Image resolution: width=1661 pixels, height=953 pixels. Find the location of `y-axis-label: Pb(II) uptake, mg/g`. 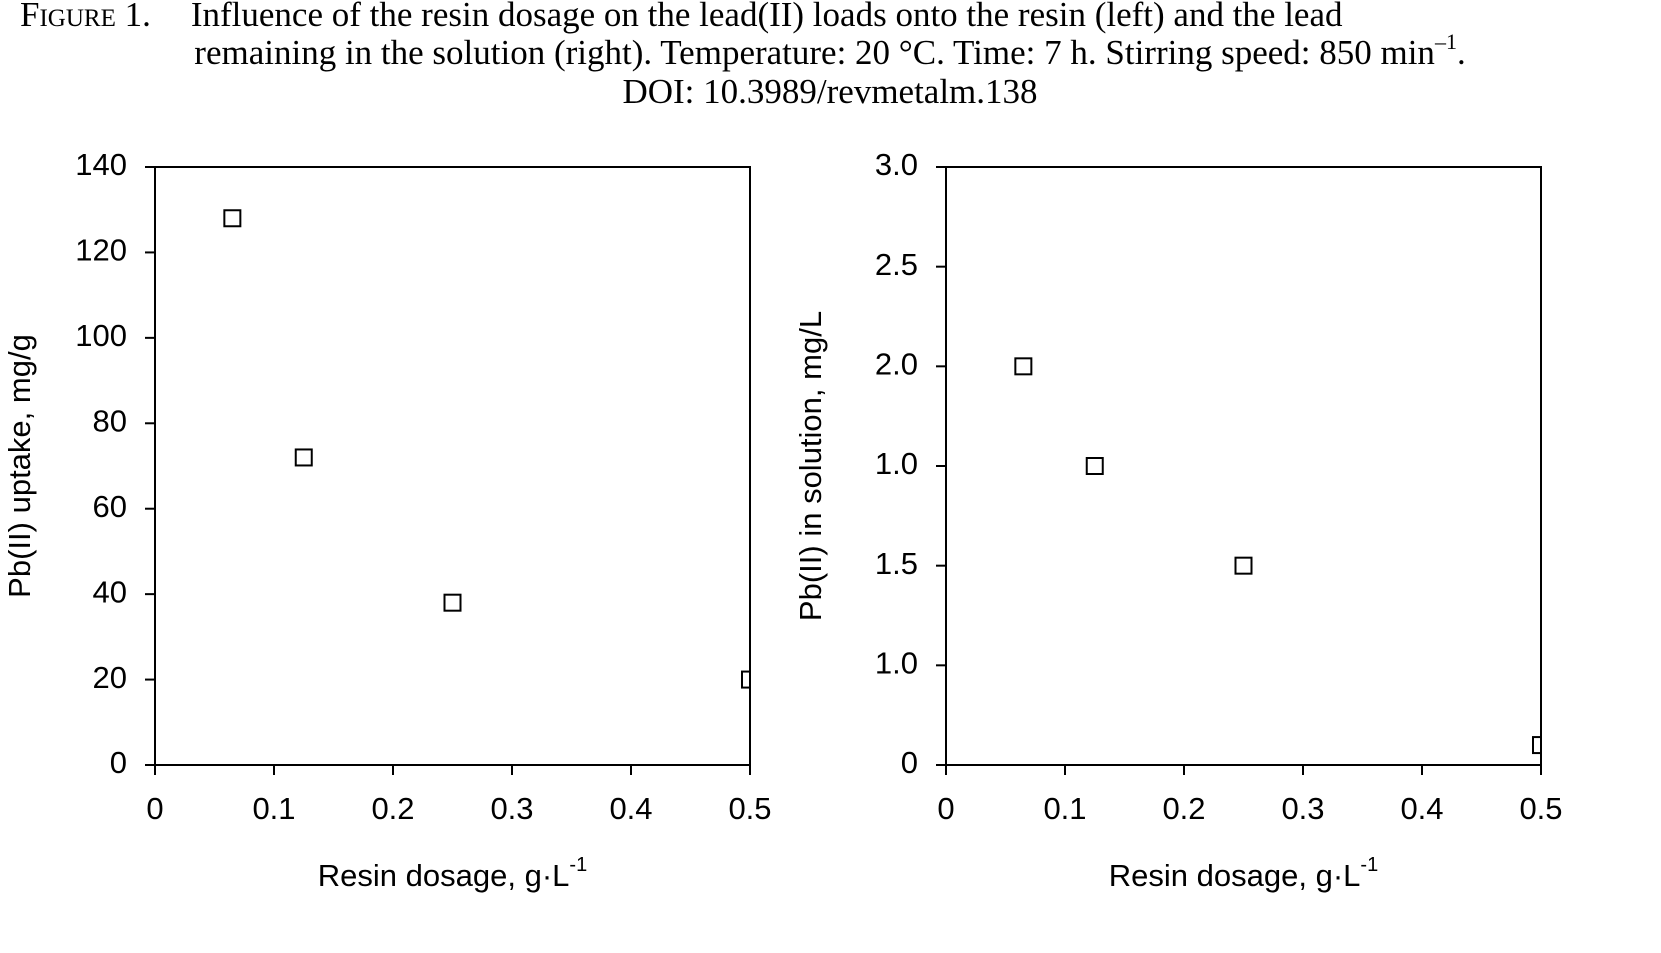

y-axis-label: Pb(II) uptake, mg/g is located at coordinates (19, 466).